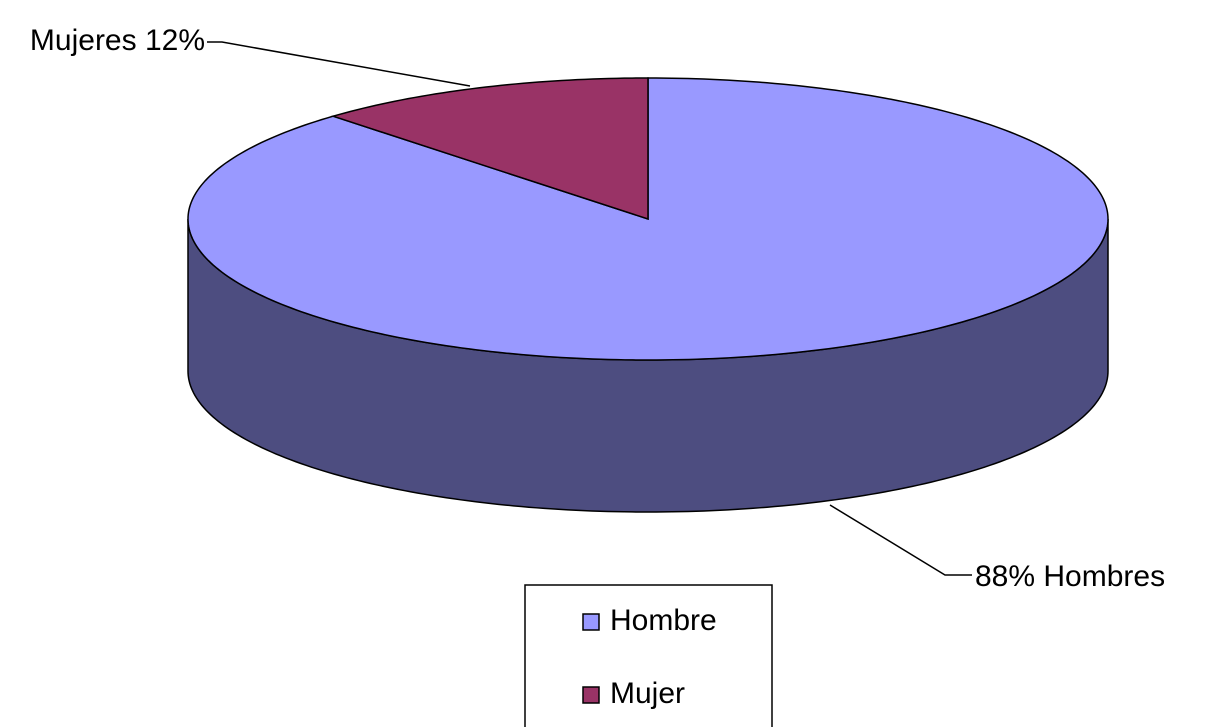 The image size is (1210, 727). Describe the element at coordinates (648, 655) in the screenshot. I see `legend-box` at that location.